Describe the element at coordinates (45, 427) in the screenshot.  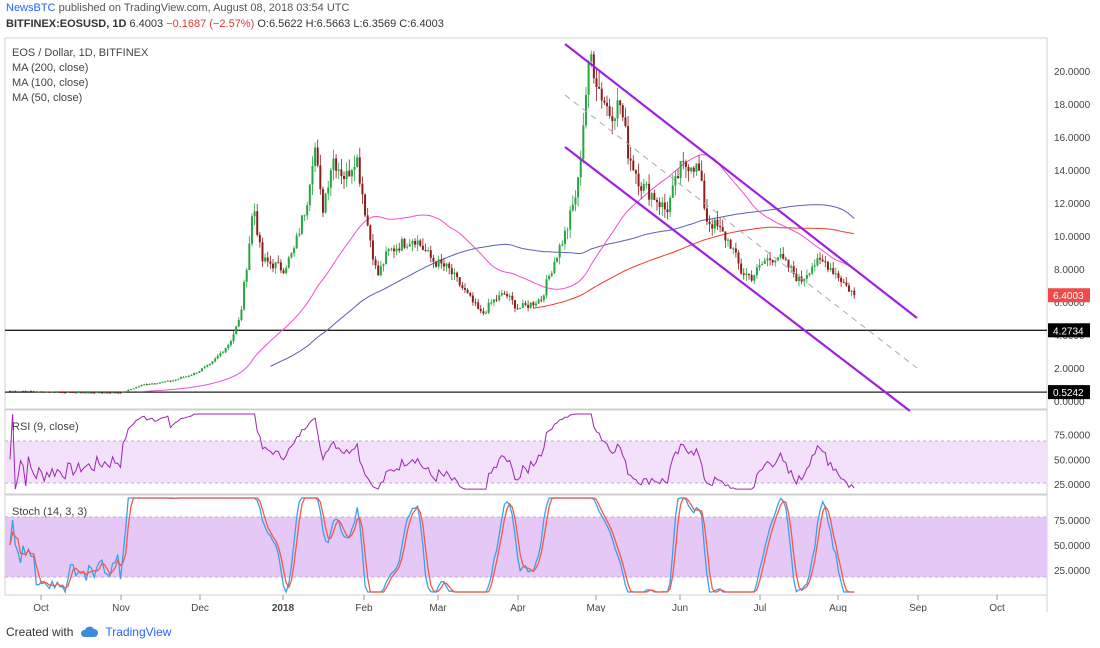
I see `rsi-label: RSI (9, close)` at that location.